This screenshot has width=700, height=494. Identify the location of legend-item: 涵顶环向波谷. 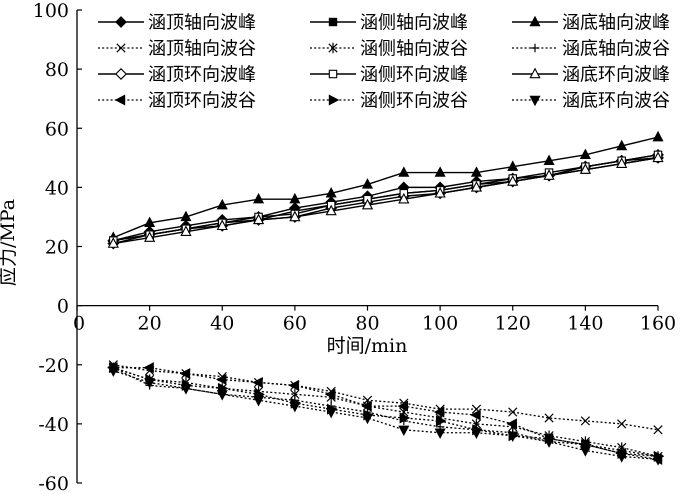
(177, 101).